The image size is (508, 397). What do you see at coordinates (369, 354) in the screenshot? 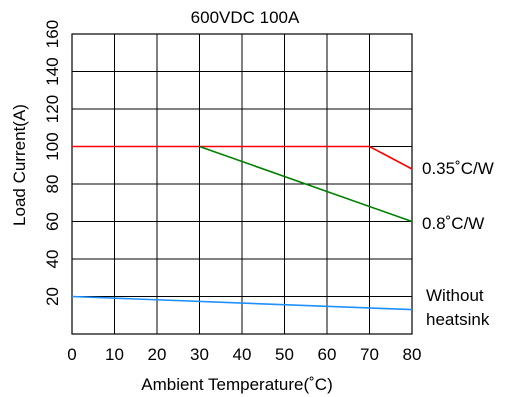
I see `x-tick-label: 70` at bounding box center [369, 354].